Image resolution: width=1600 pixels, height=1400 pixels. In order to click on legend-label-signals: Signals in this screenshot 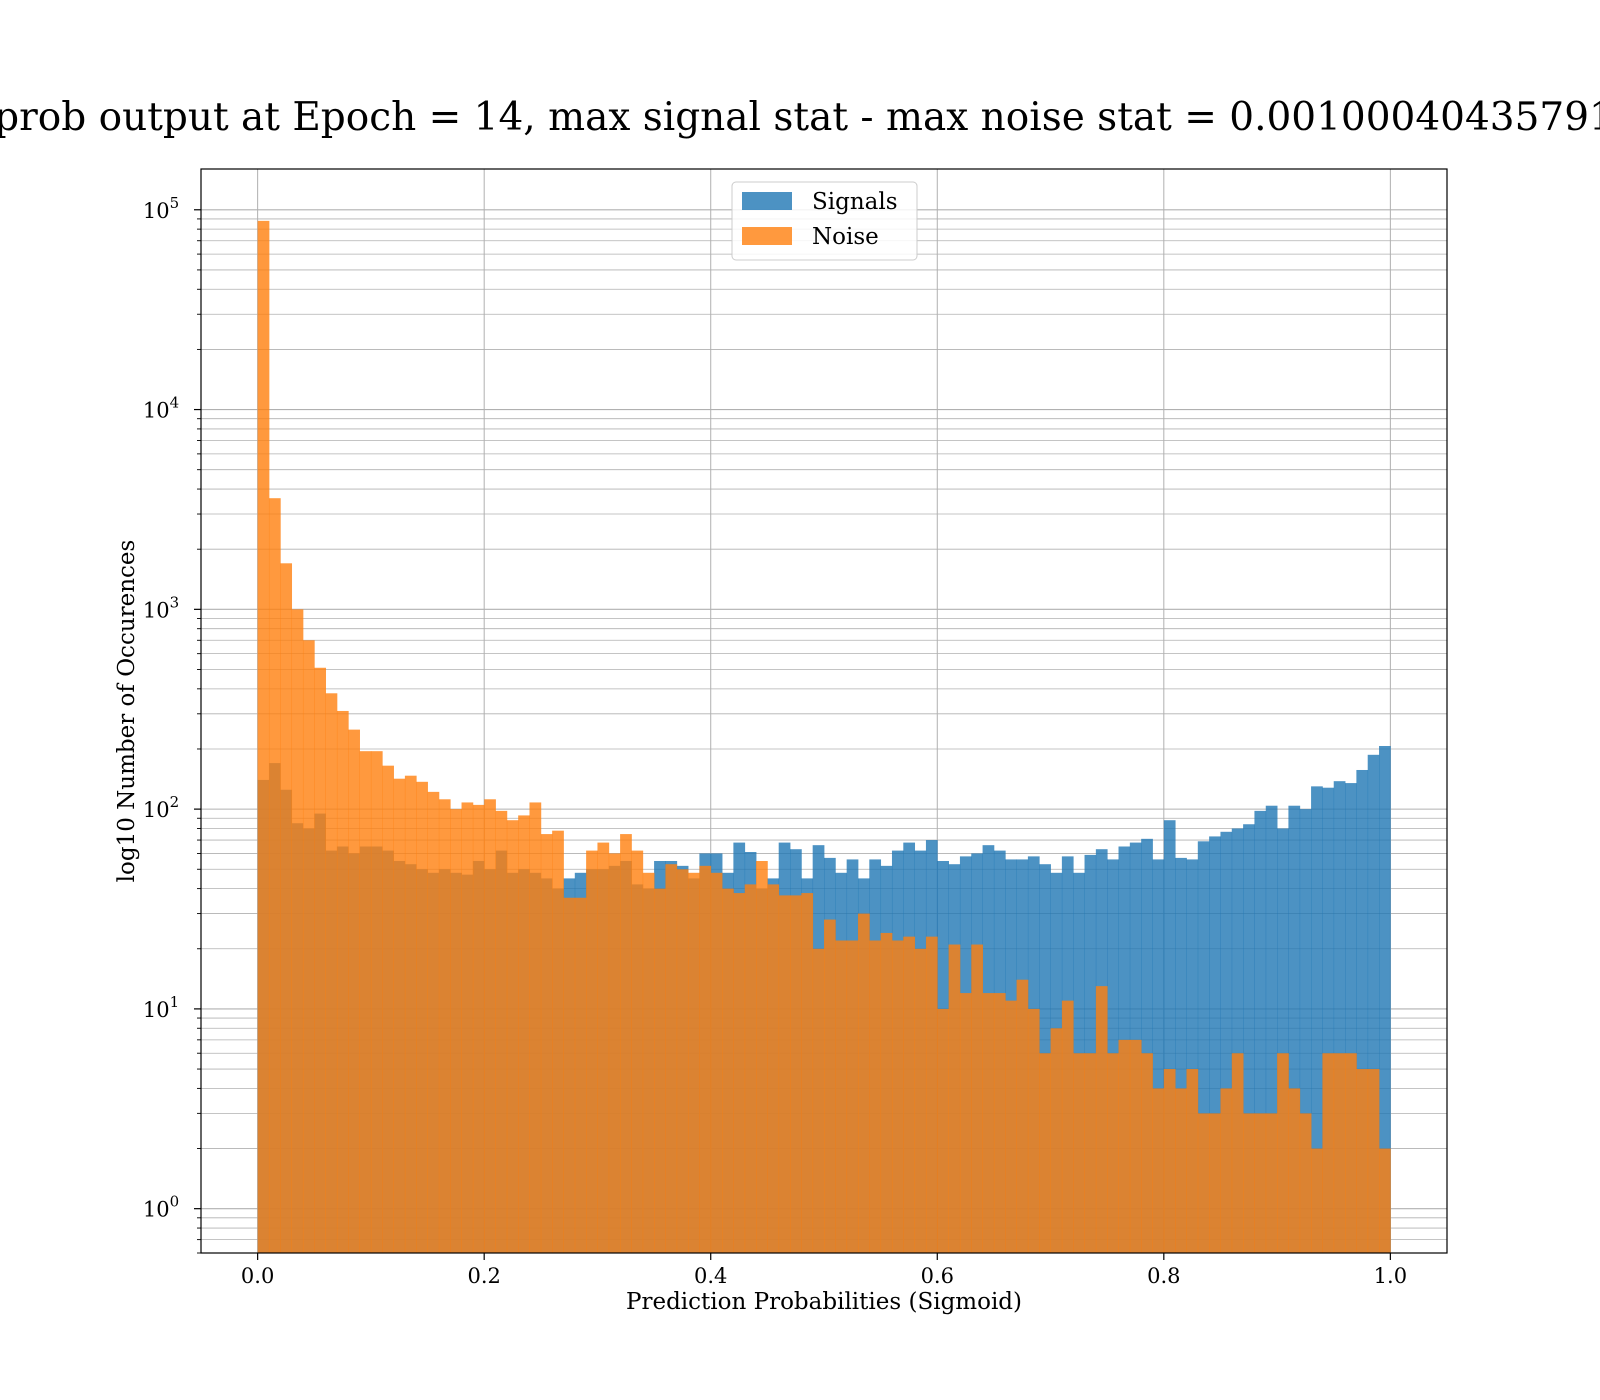, I will do `click(855, 202)`.